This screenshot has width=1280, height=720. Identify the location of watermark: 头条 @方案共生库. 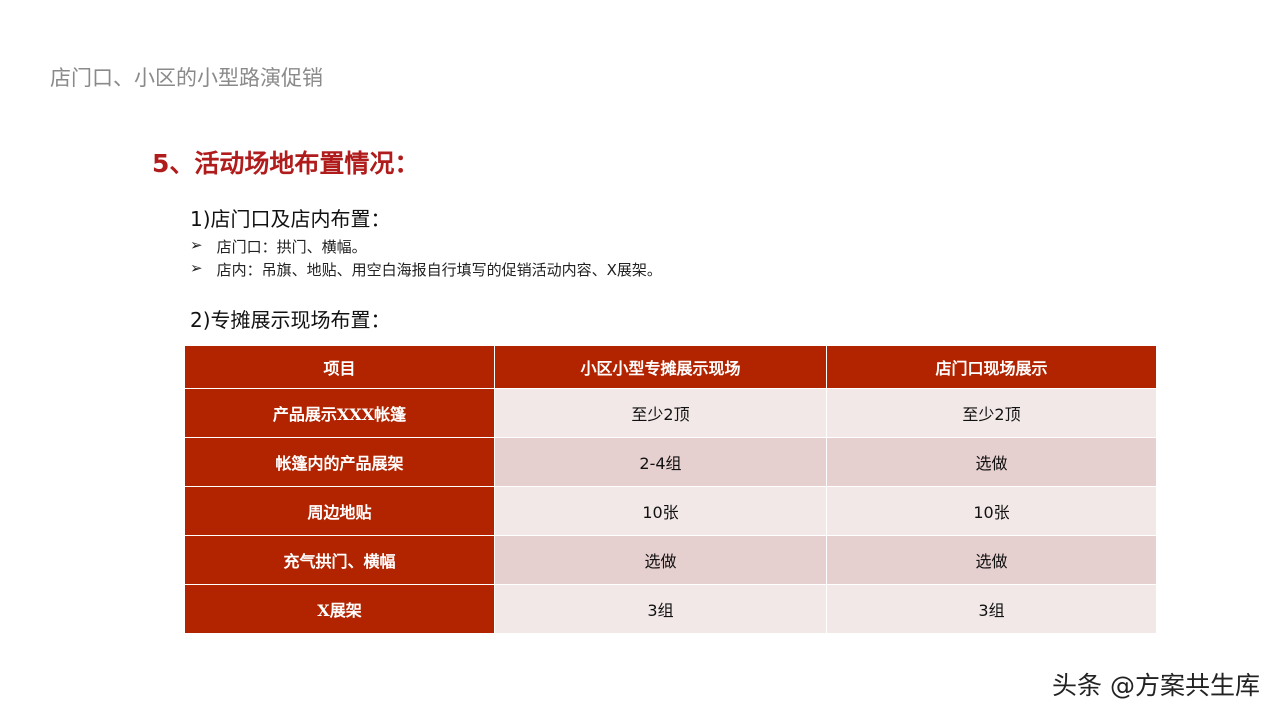
(1156, 685).